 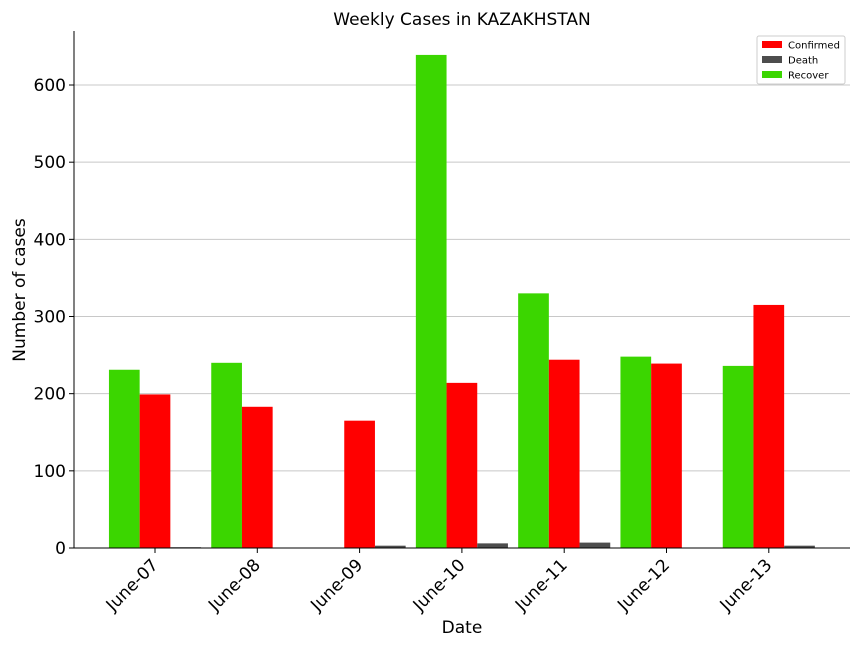 What do you see at coordinates (50, 163) in the screenshot?
I see `y-tick-label: 500` at bounding box center [50, 163].